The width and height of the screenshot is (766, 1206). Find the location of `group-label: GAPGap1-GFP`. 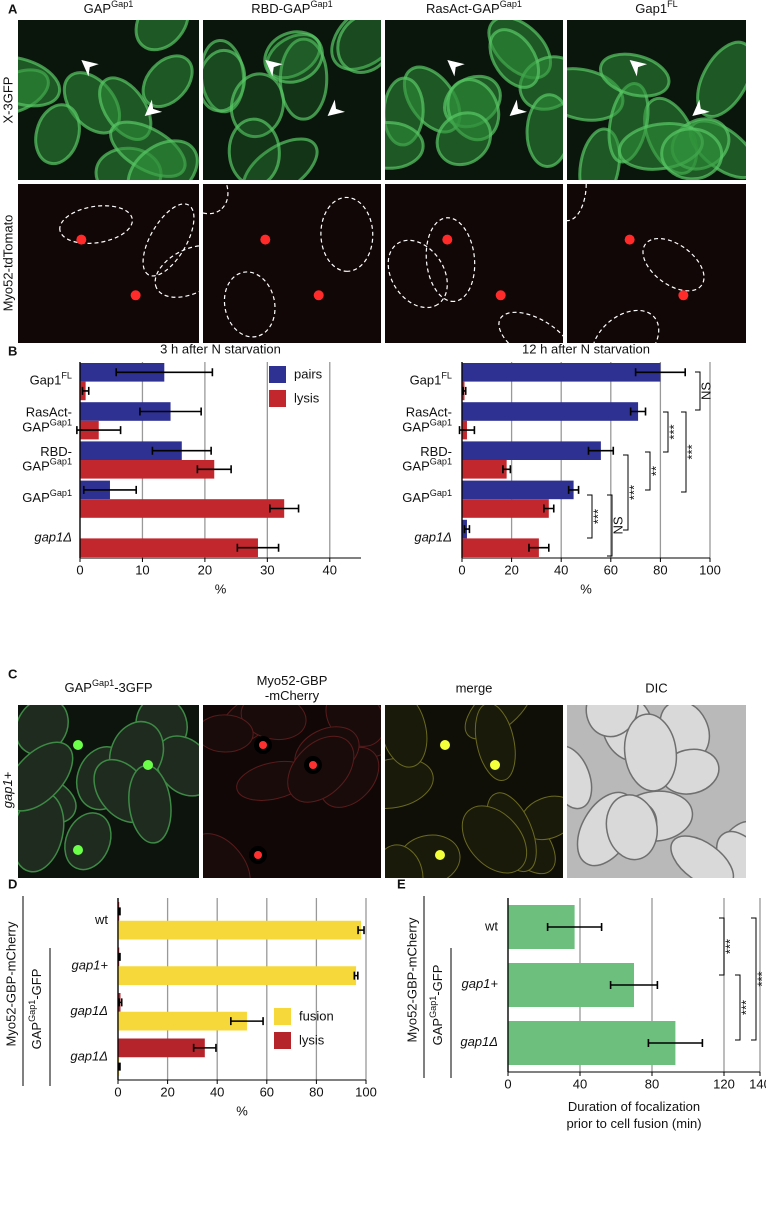

group-label: GAPGap1-GFP is located at coordinates (35, 1009).